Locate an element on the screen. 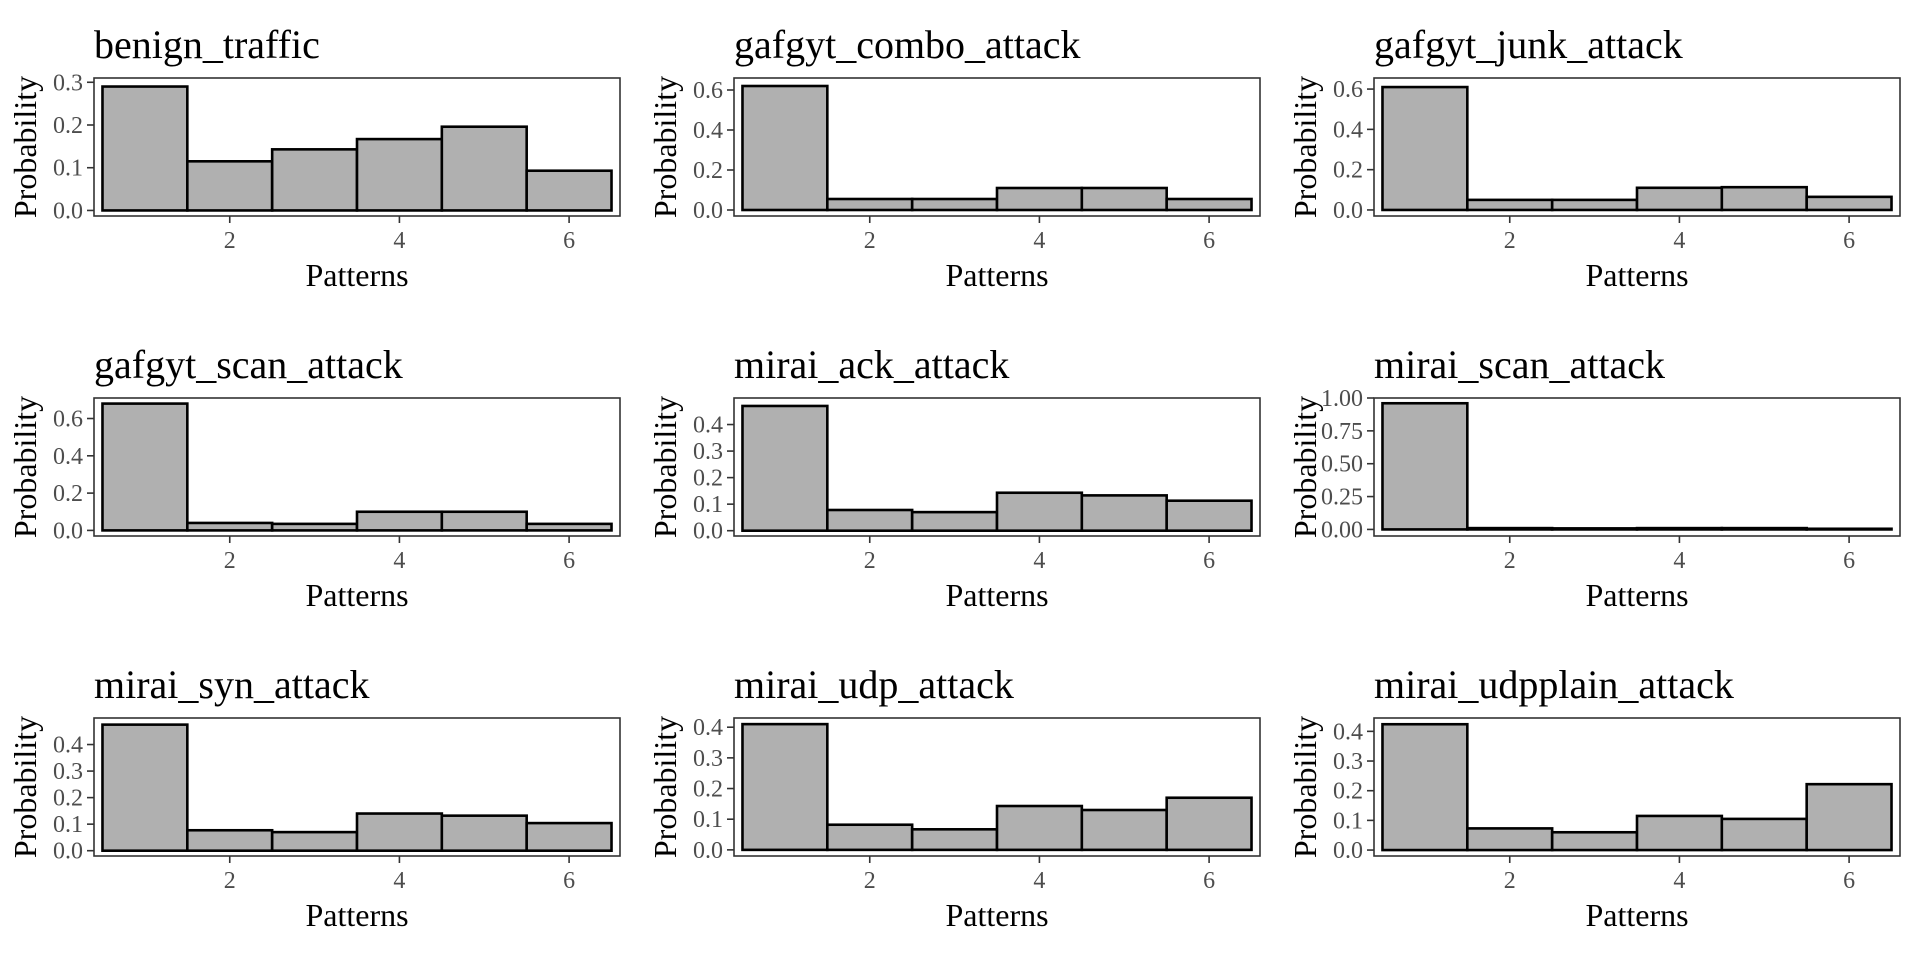 This screenshot has height=960, width=1920. chart-title: gafgyt_scan_attack is located at coordinates (248, 364).